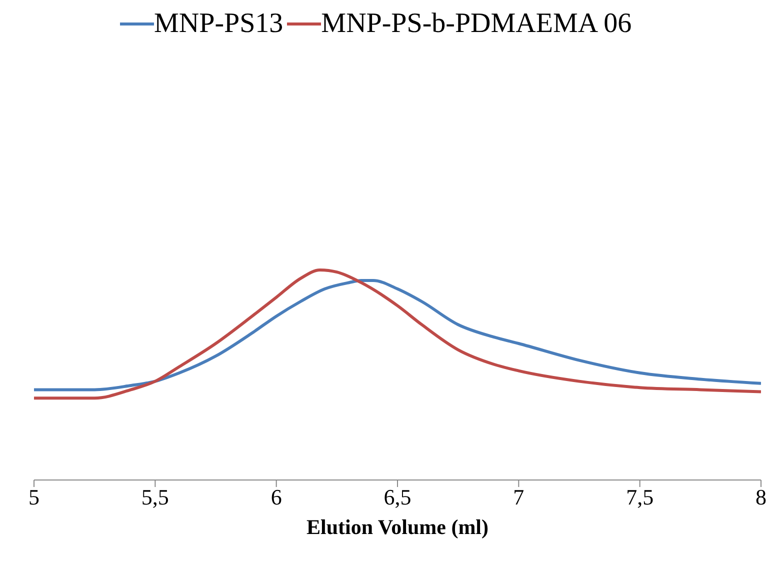 The image size is (775, 572). Describe the element at coordinates (398, 497) in the screenshot. I see `x-tick-label: 6,5` at that location.